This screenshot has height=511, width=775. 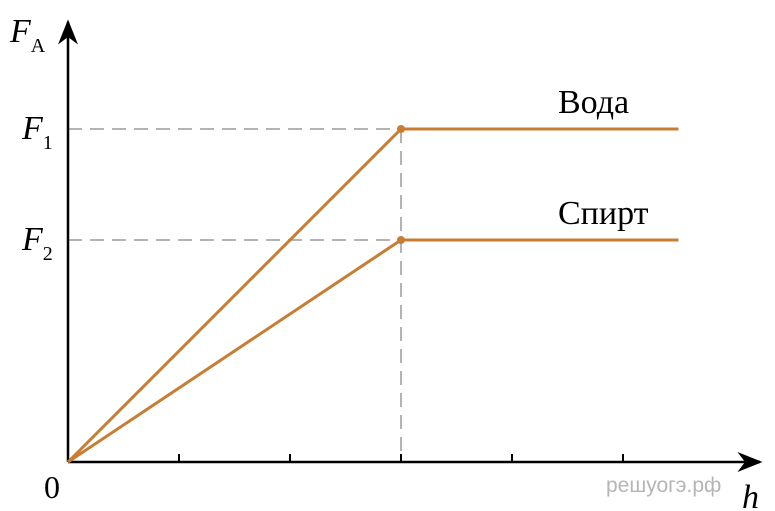 What do you see at coordinates (750, 495) in the screenshot?
I see `x-axis-label: h` at bounding box center [750, 495].